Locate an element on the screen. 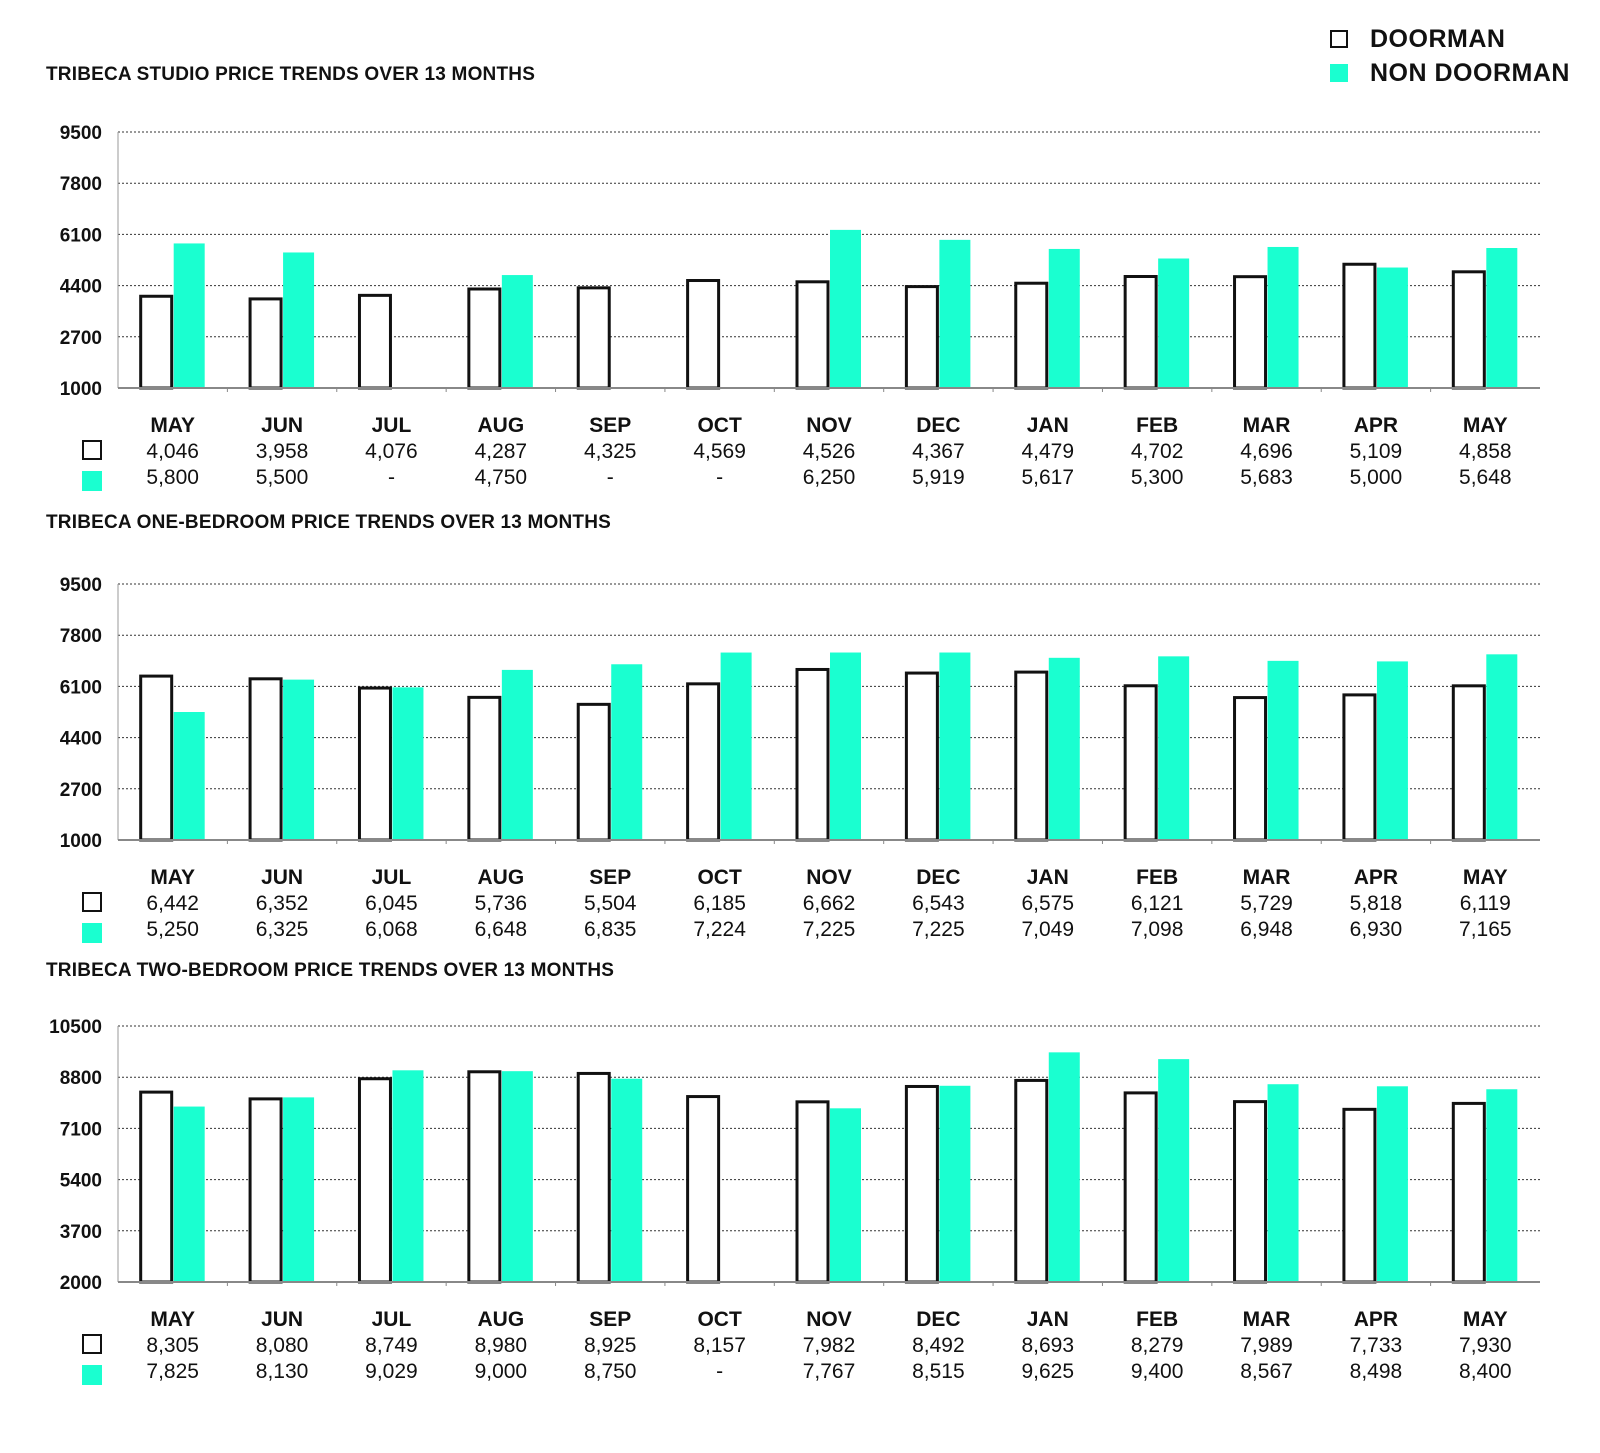 This screenshot has height=1453, width=1600. non-doorman-value-label: 5,683 is located at coordinates (1266, 477).